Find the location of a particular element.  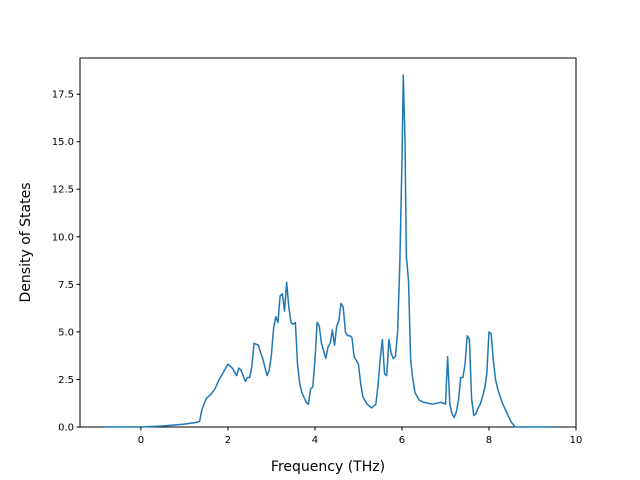

y-axis-label: Density of States is located at coordinates (26, 243).